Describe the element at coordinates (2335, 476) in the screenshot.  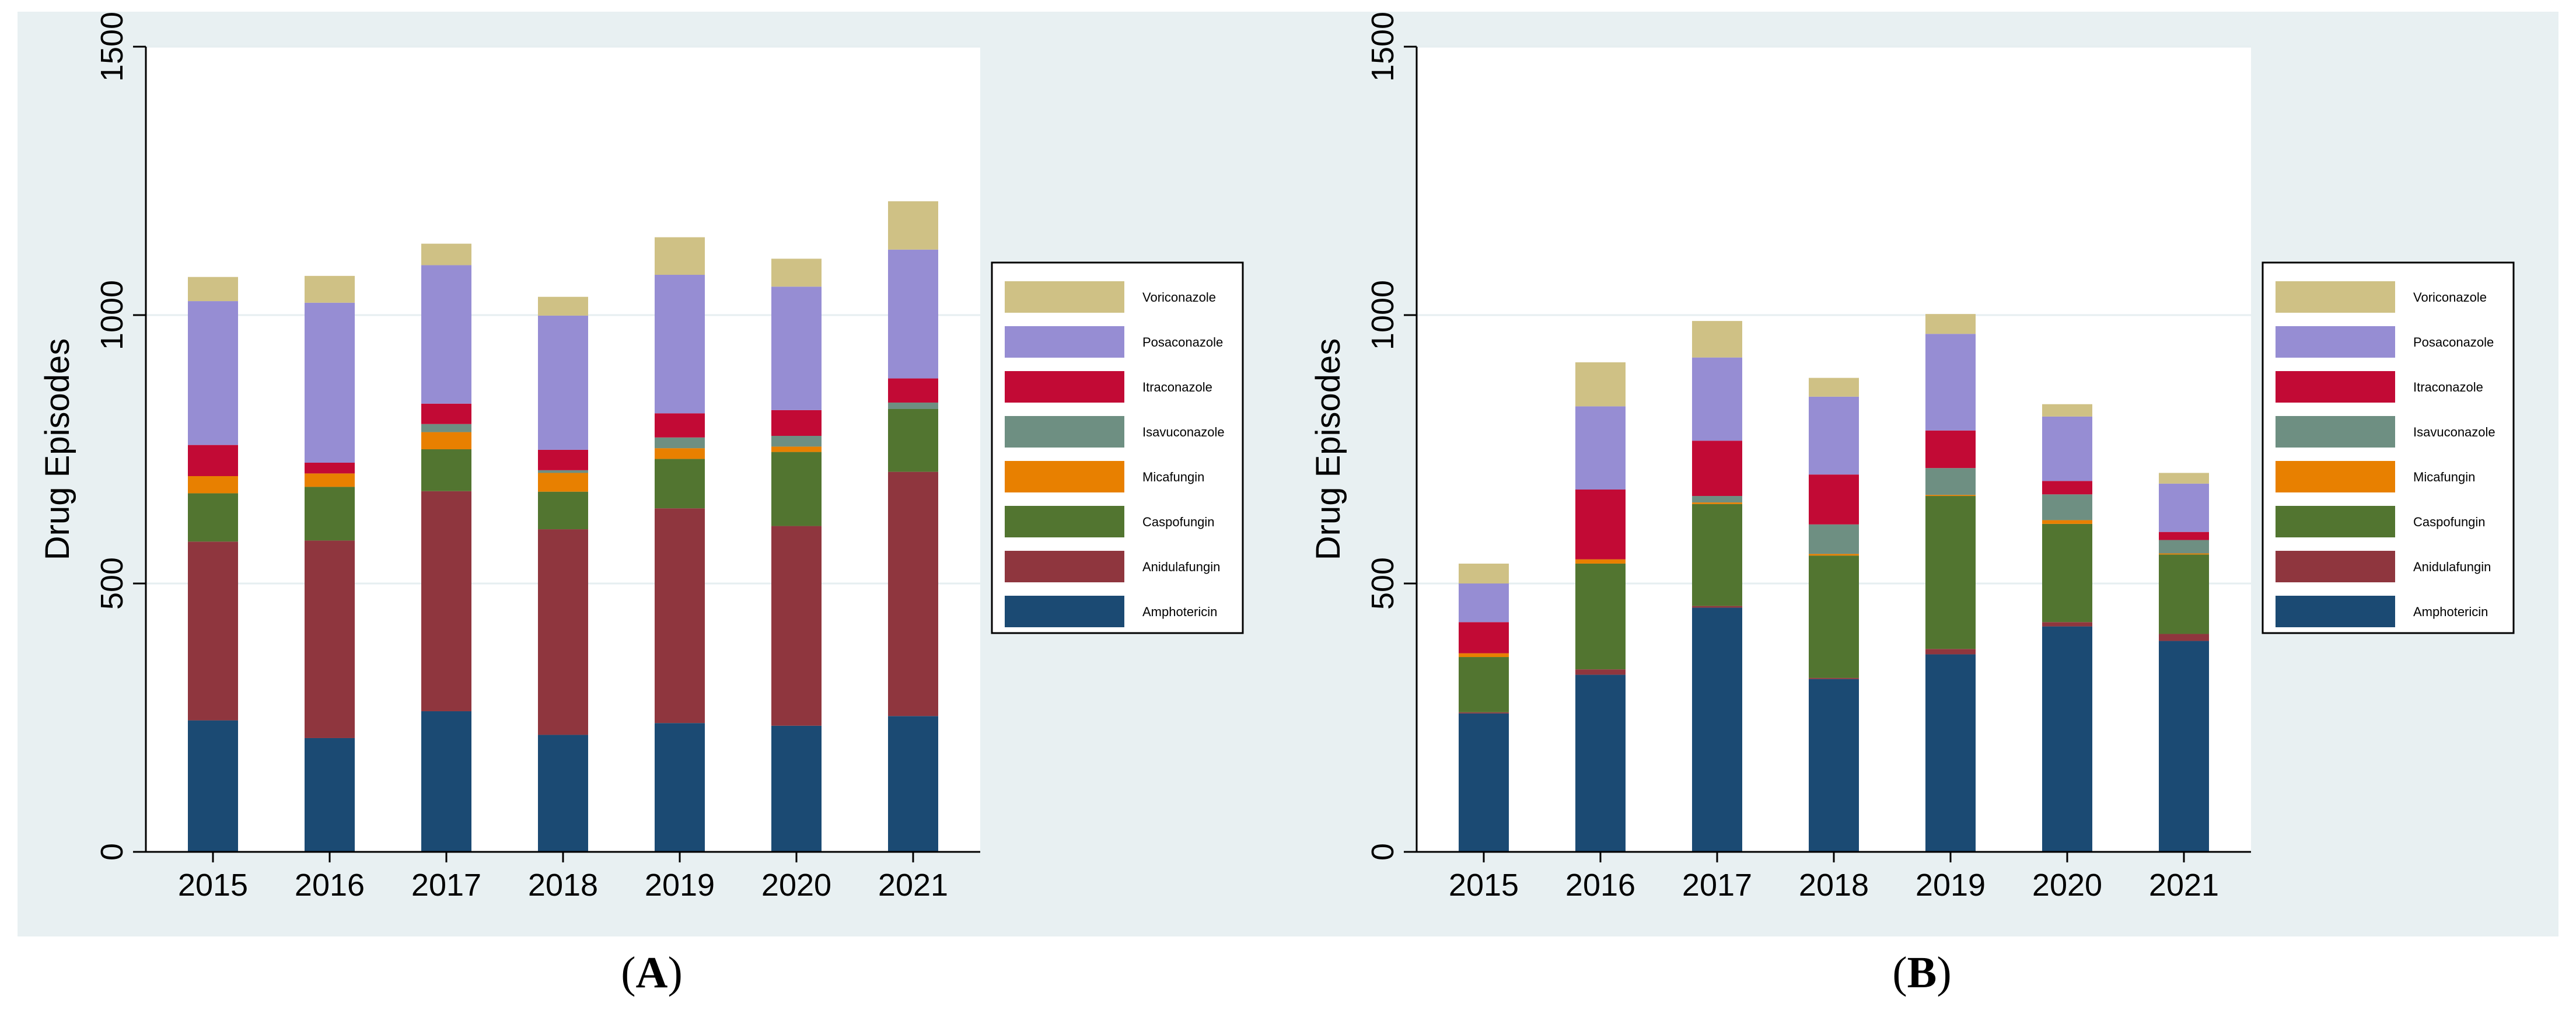
I see `legend-swatch-micafungin` at that location.